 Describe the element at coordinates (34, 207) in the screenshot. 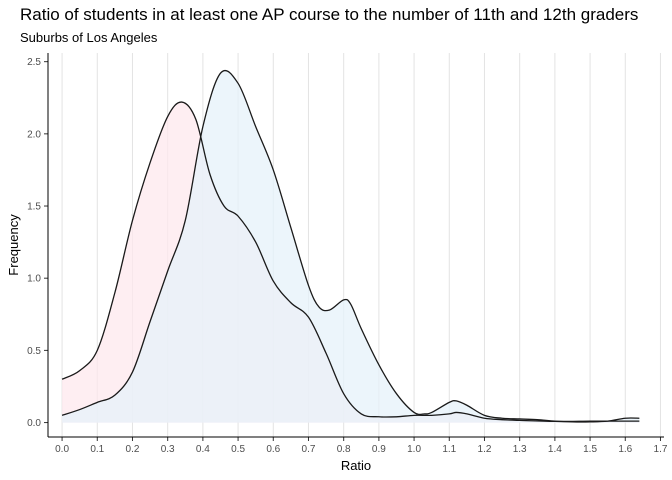

I see `y-tick-label: 1.5` at that location.